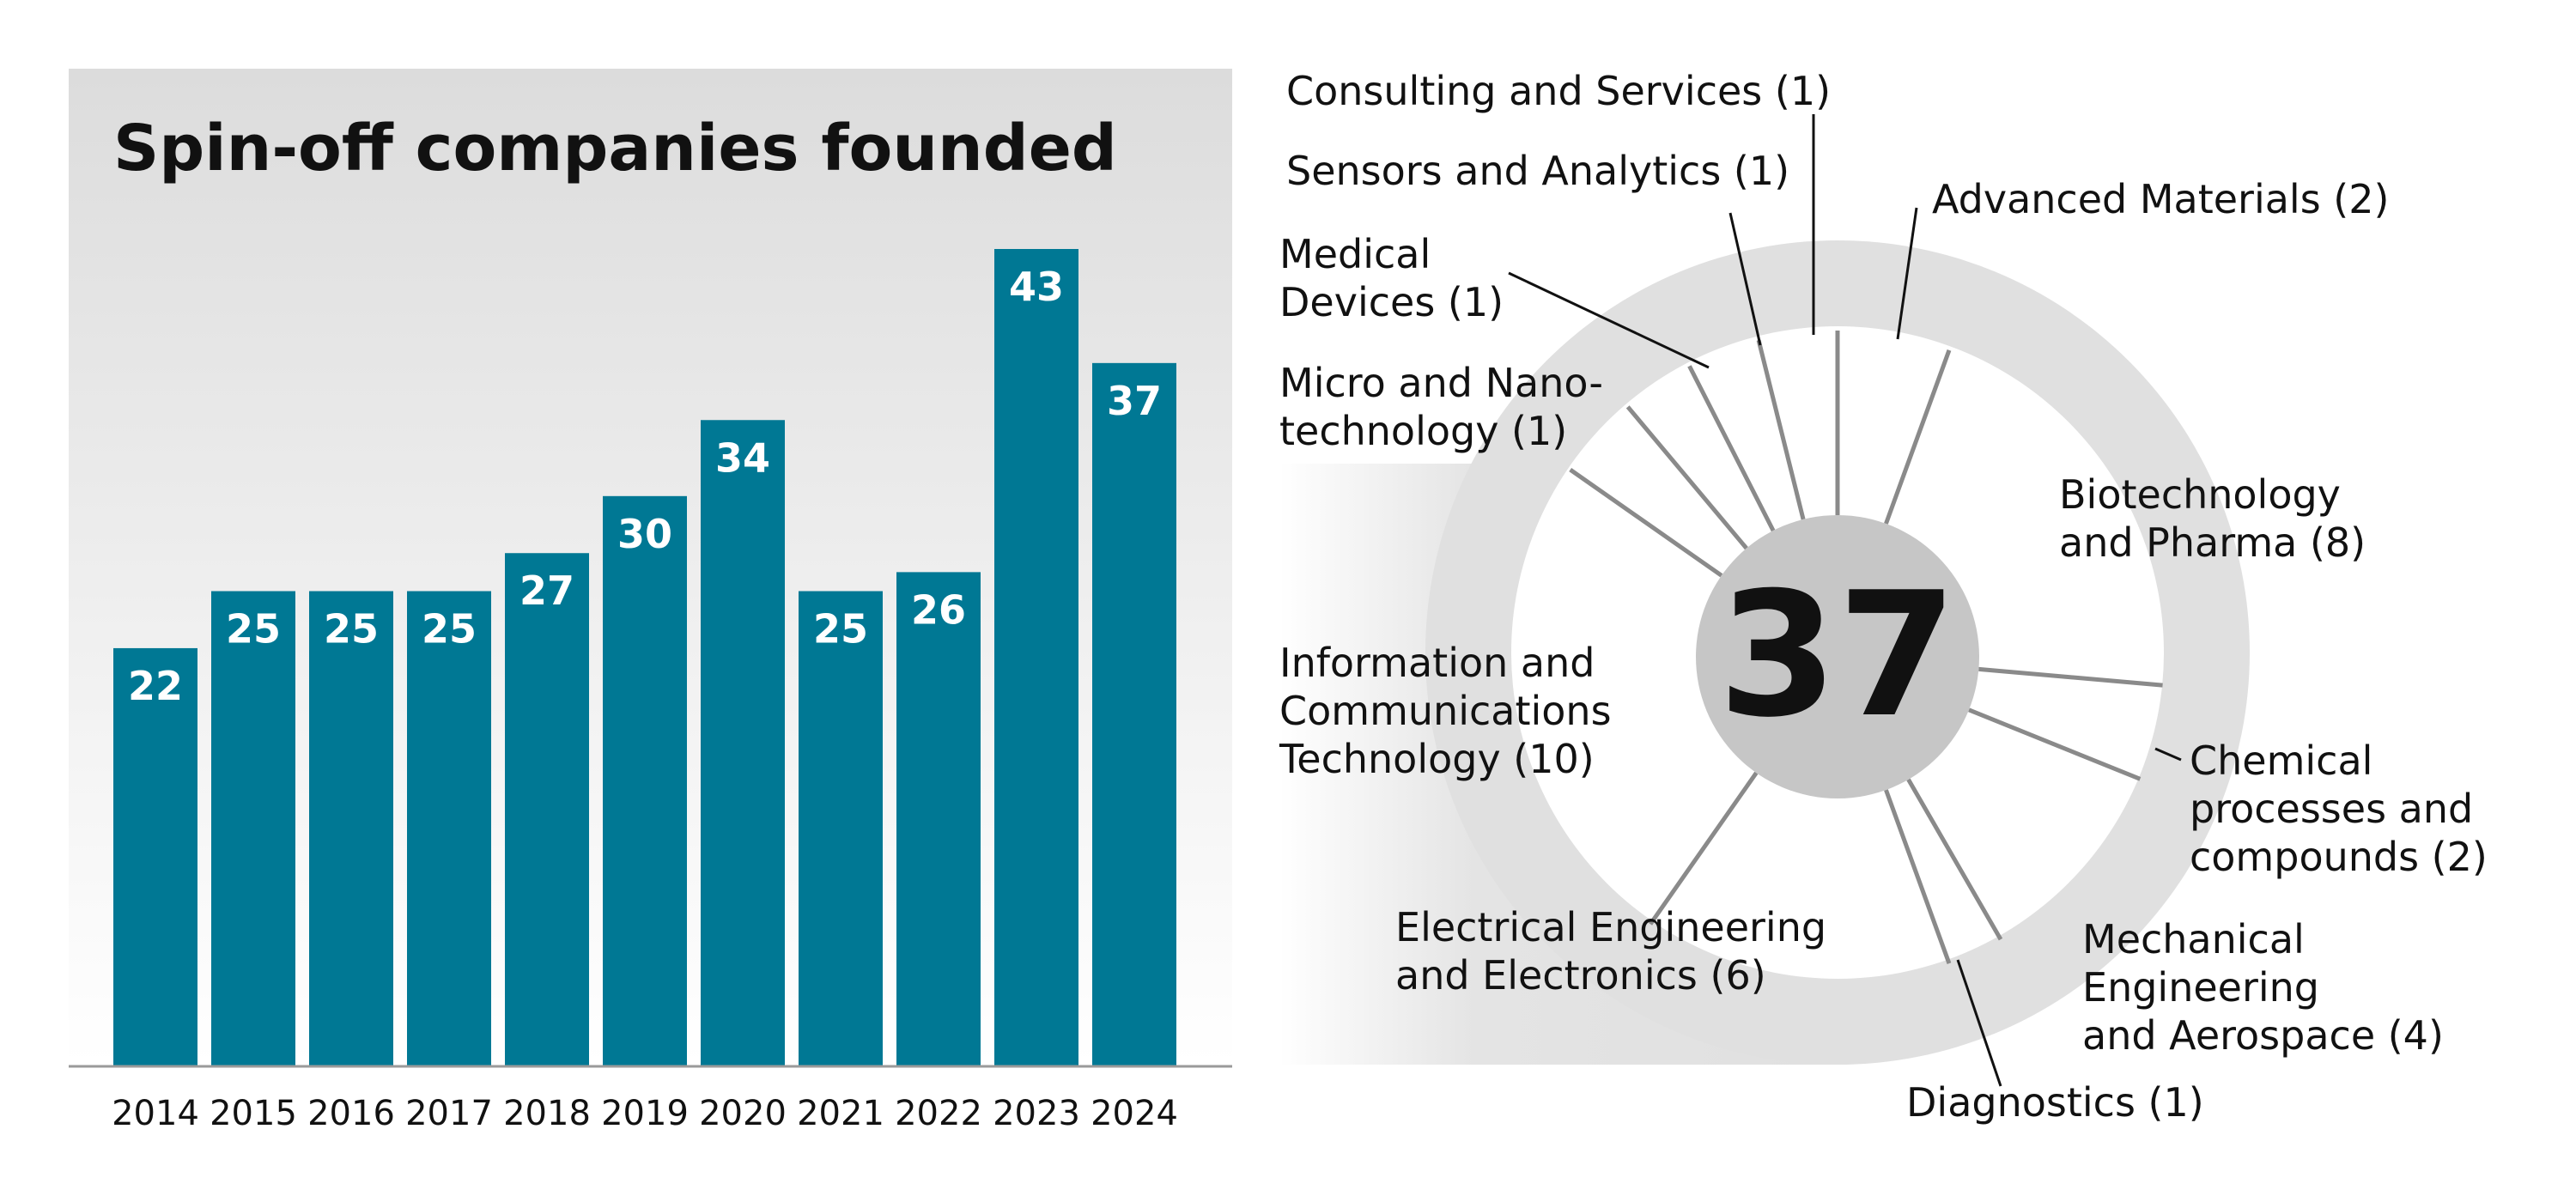  What do you see at coordinates (1781, 429) in the screenshot?
I see `spoke-sensors-and-analytics` at bounding box center [1781, 429].